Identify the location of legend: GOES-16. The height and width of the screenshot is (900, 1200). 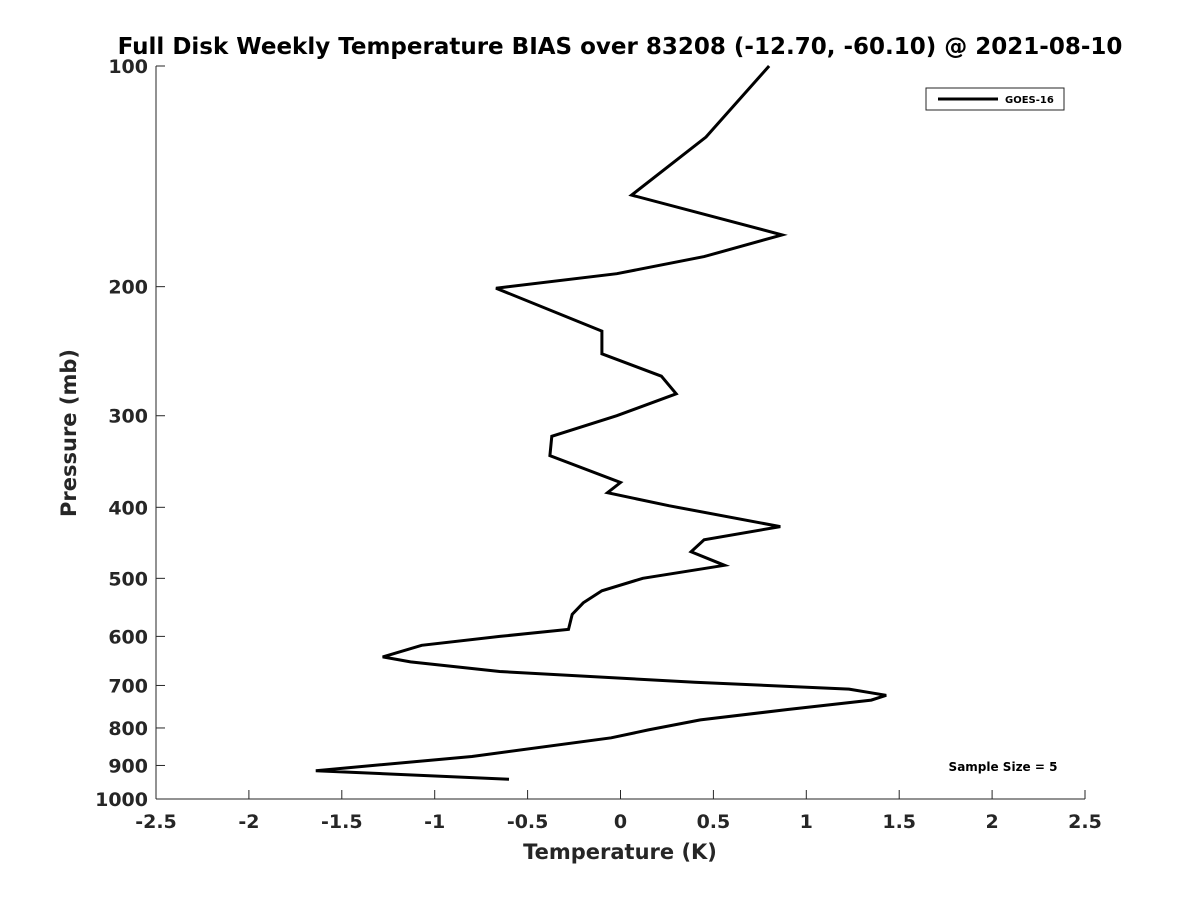
(995, 99).